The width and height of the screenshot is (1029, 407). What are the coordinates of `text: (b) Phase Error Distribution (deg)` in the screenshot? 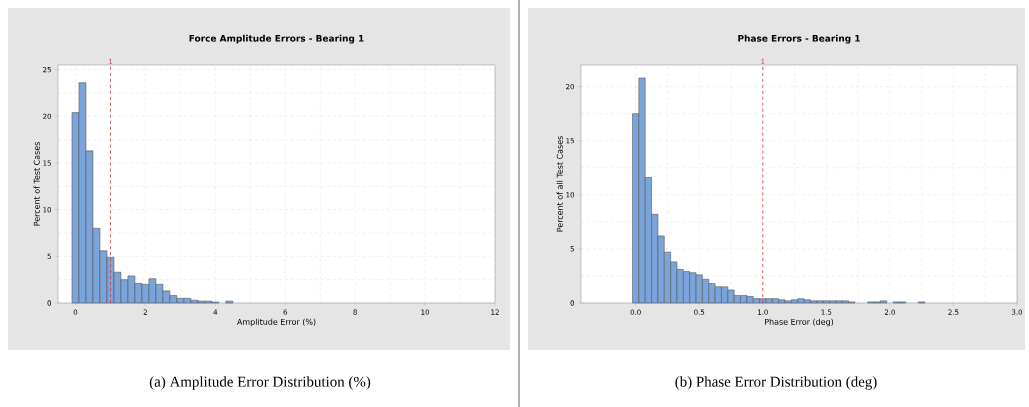 It's located at (776, 383).